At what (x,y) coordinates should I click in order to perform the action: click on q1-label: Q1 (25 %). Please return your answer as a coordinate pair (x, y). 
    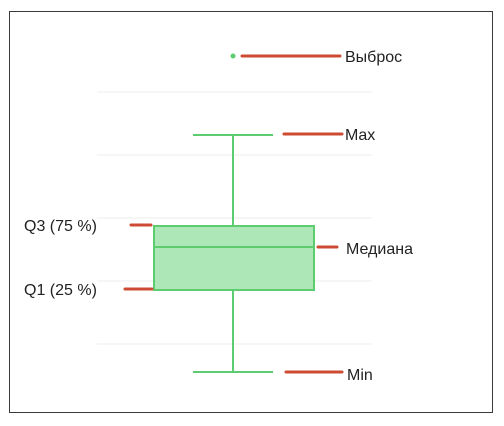
    Looking at the image, I should click on (60, 290).